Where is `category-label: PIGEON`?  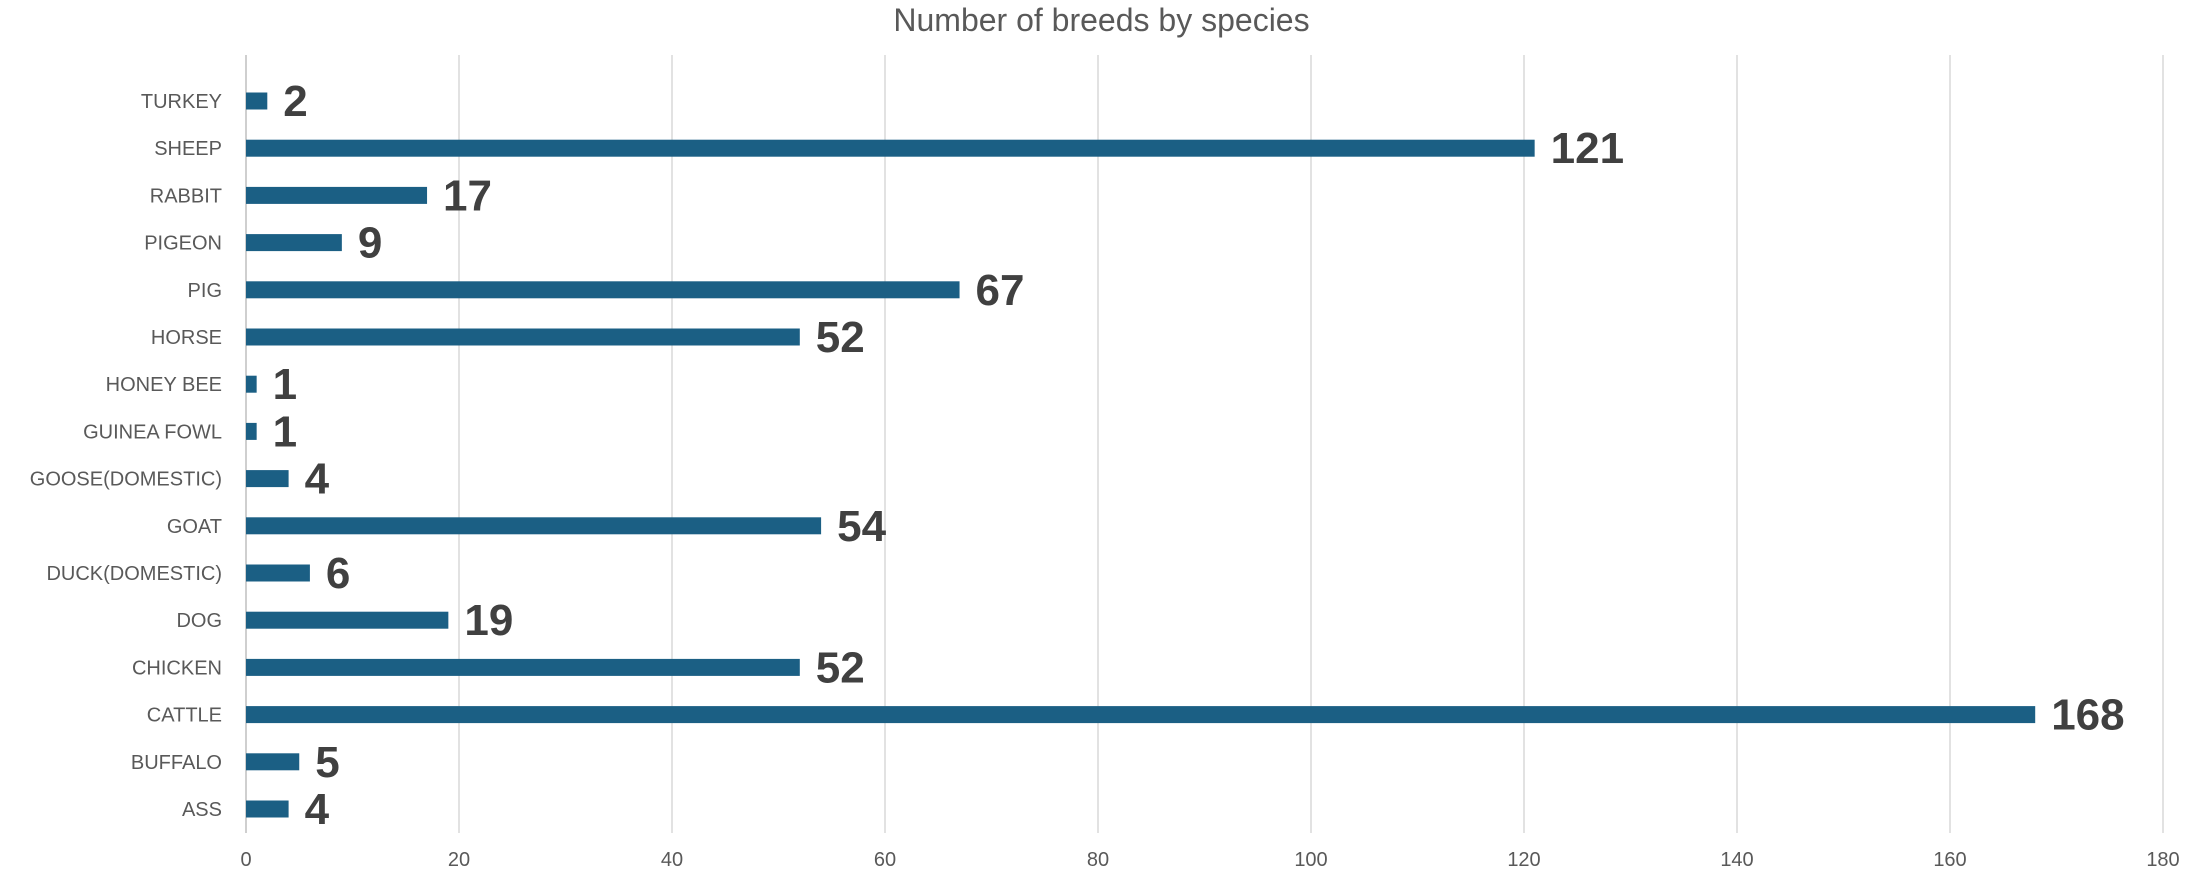
category-label: PIGEON is located at coordinates (183, 244).